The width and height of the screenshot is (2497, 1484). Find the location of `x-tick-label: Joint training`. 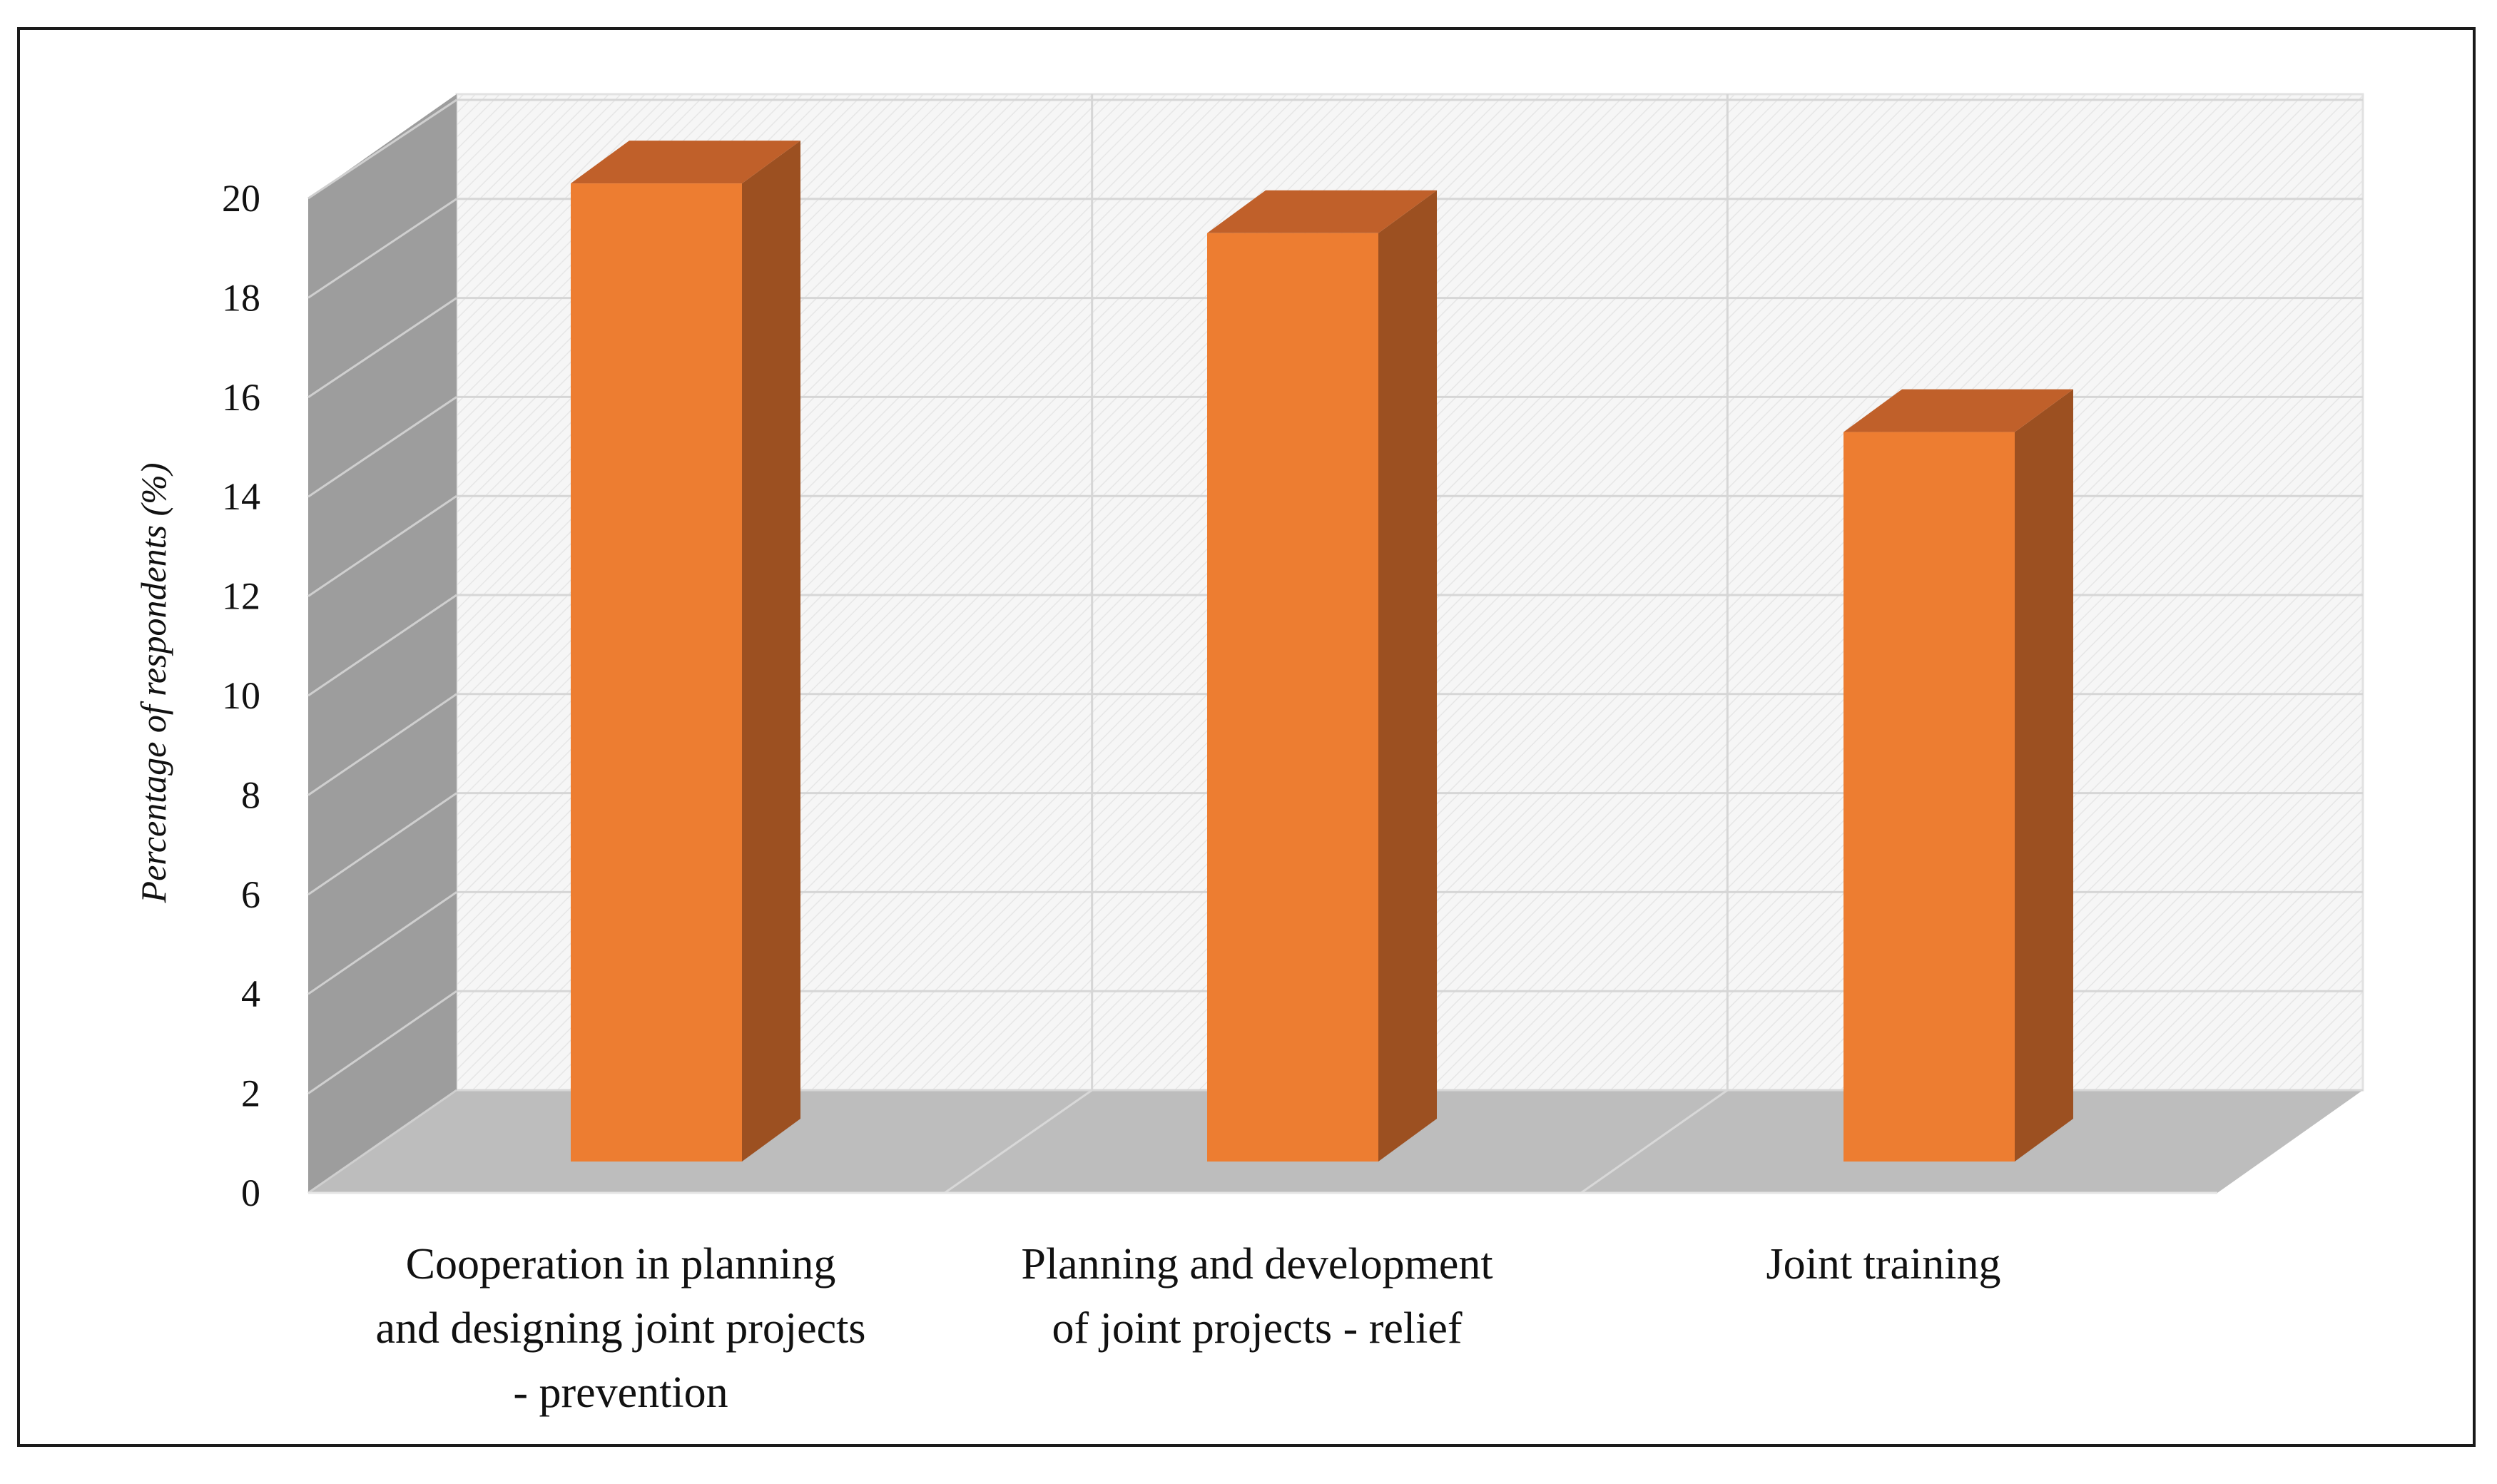

x-tick-label: Joint training is located at coordinates (1884, 1264).